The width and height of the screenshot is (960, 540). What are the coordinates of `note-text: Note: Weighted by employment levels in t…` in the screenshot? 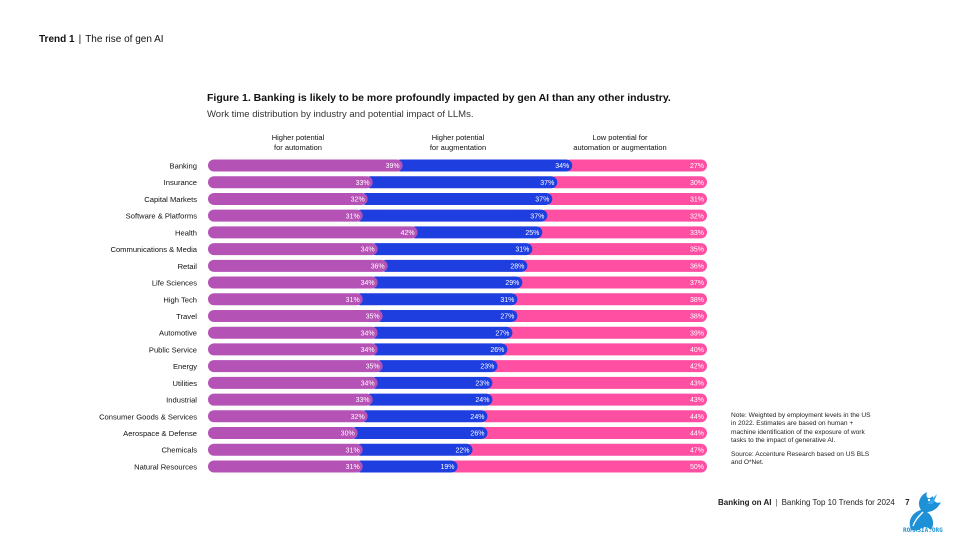 It's located at (801, 428).